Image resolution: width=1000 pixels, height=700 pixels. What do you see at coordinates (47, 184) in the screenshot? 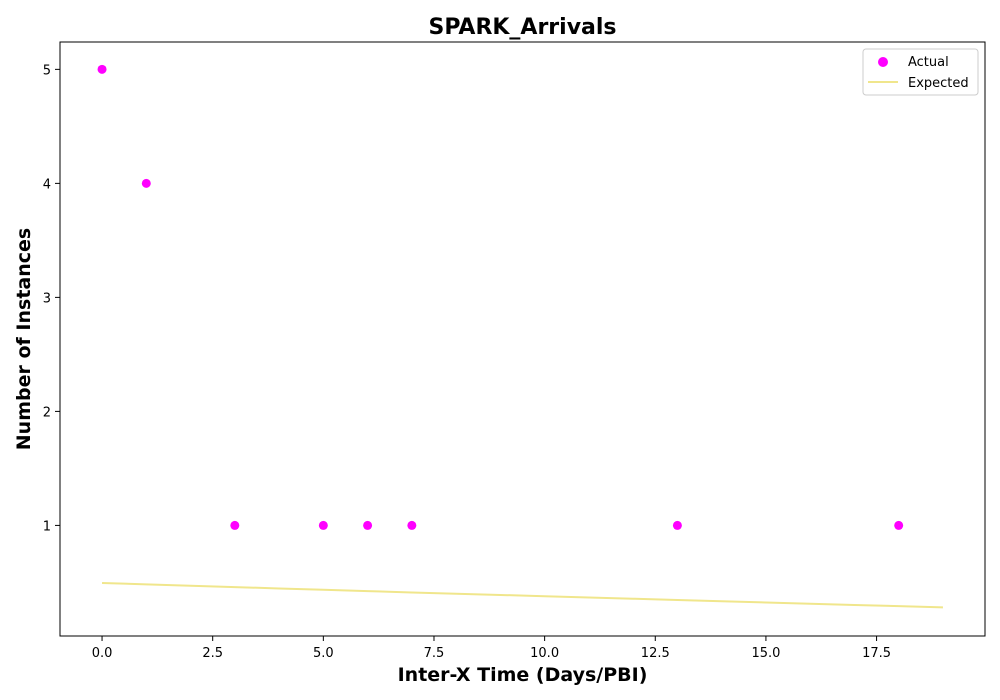
I see `y-tick-label: 4` at bounding box center [47, 184].